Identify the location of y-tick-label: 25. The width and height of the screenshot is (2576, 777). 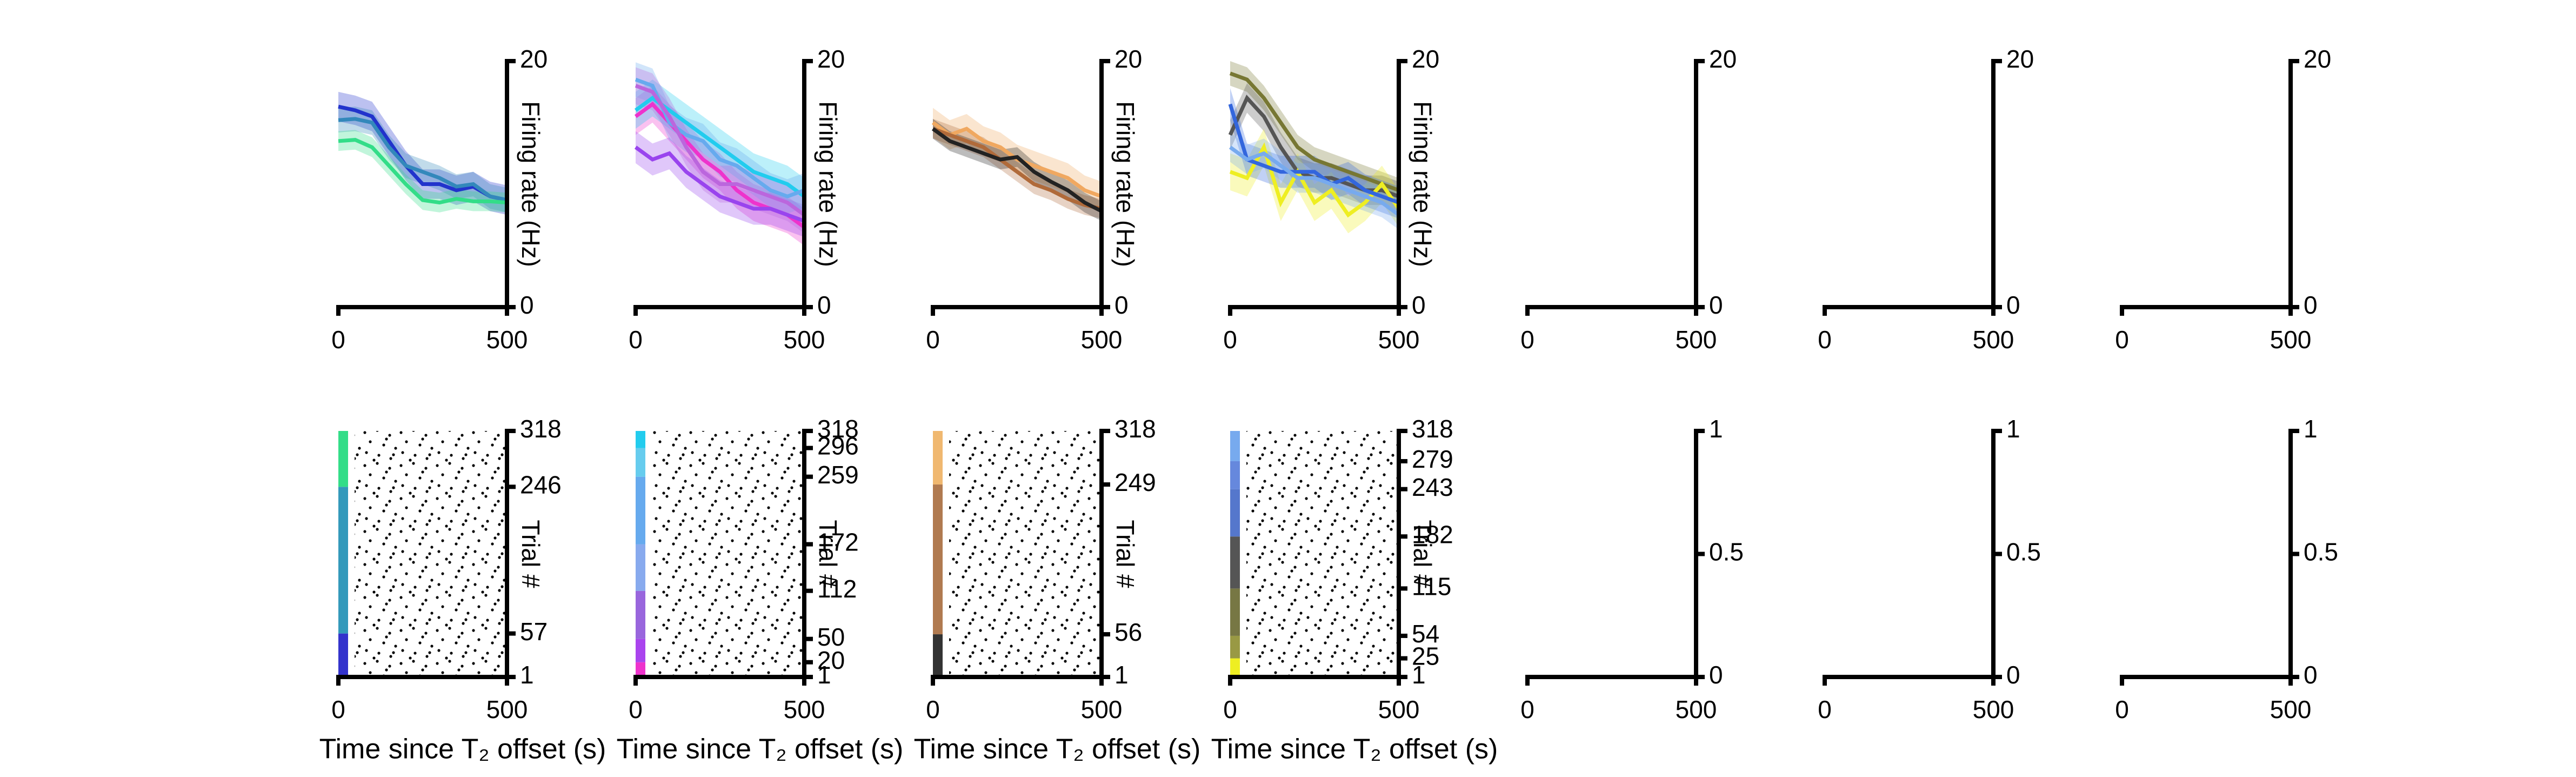
(1425, 656).